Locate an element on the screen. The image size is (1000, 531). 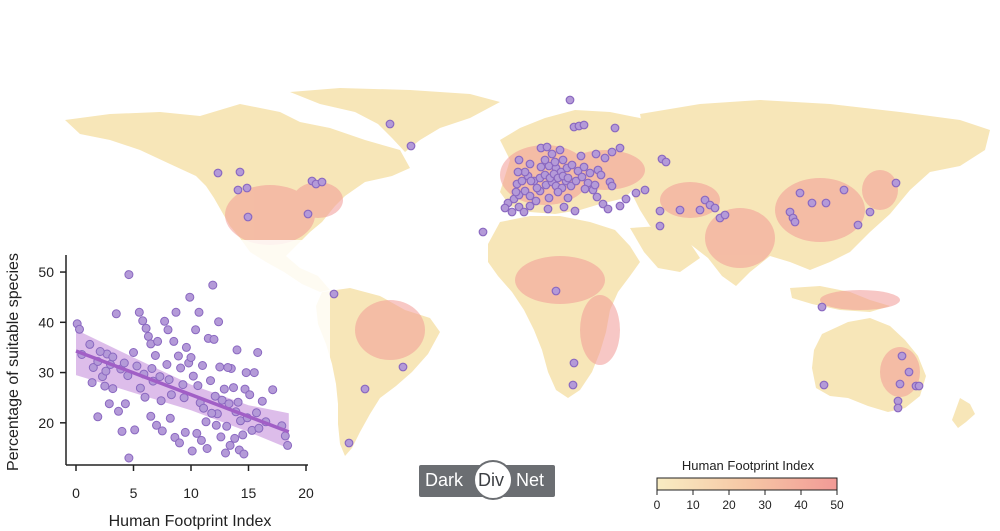
darkdivnet-logo: Dark Div Net is located at coordinates (487, 480).